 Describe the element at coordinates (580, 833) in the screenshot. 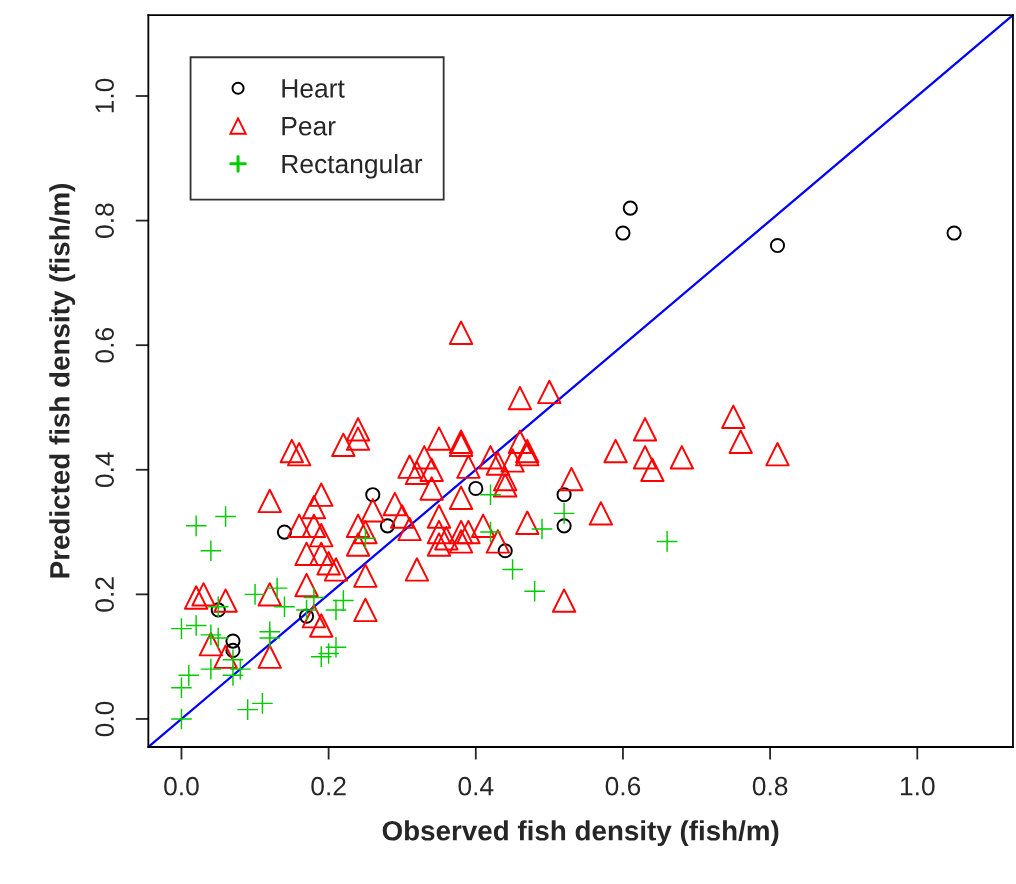

I see `x-axis-title: Observed fish density (fish/m)` at that location.